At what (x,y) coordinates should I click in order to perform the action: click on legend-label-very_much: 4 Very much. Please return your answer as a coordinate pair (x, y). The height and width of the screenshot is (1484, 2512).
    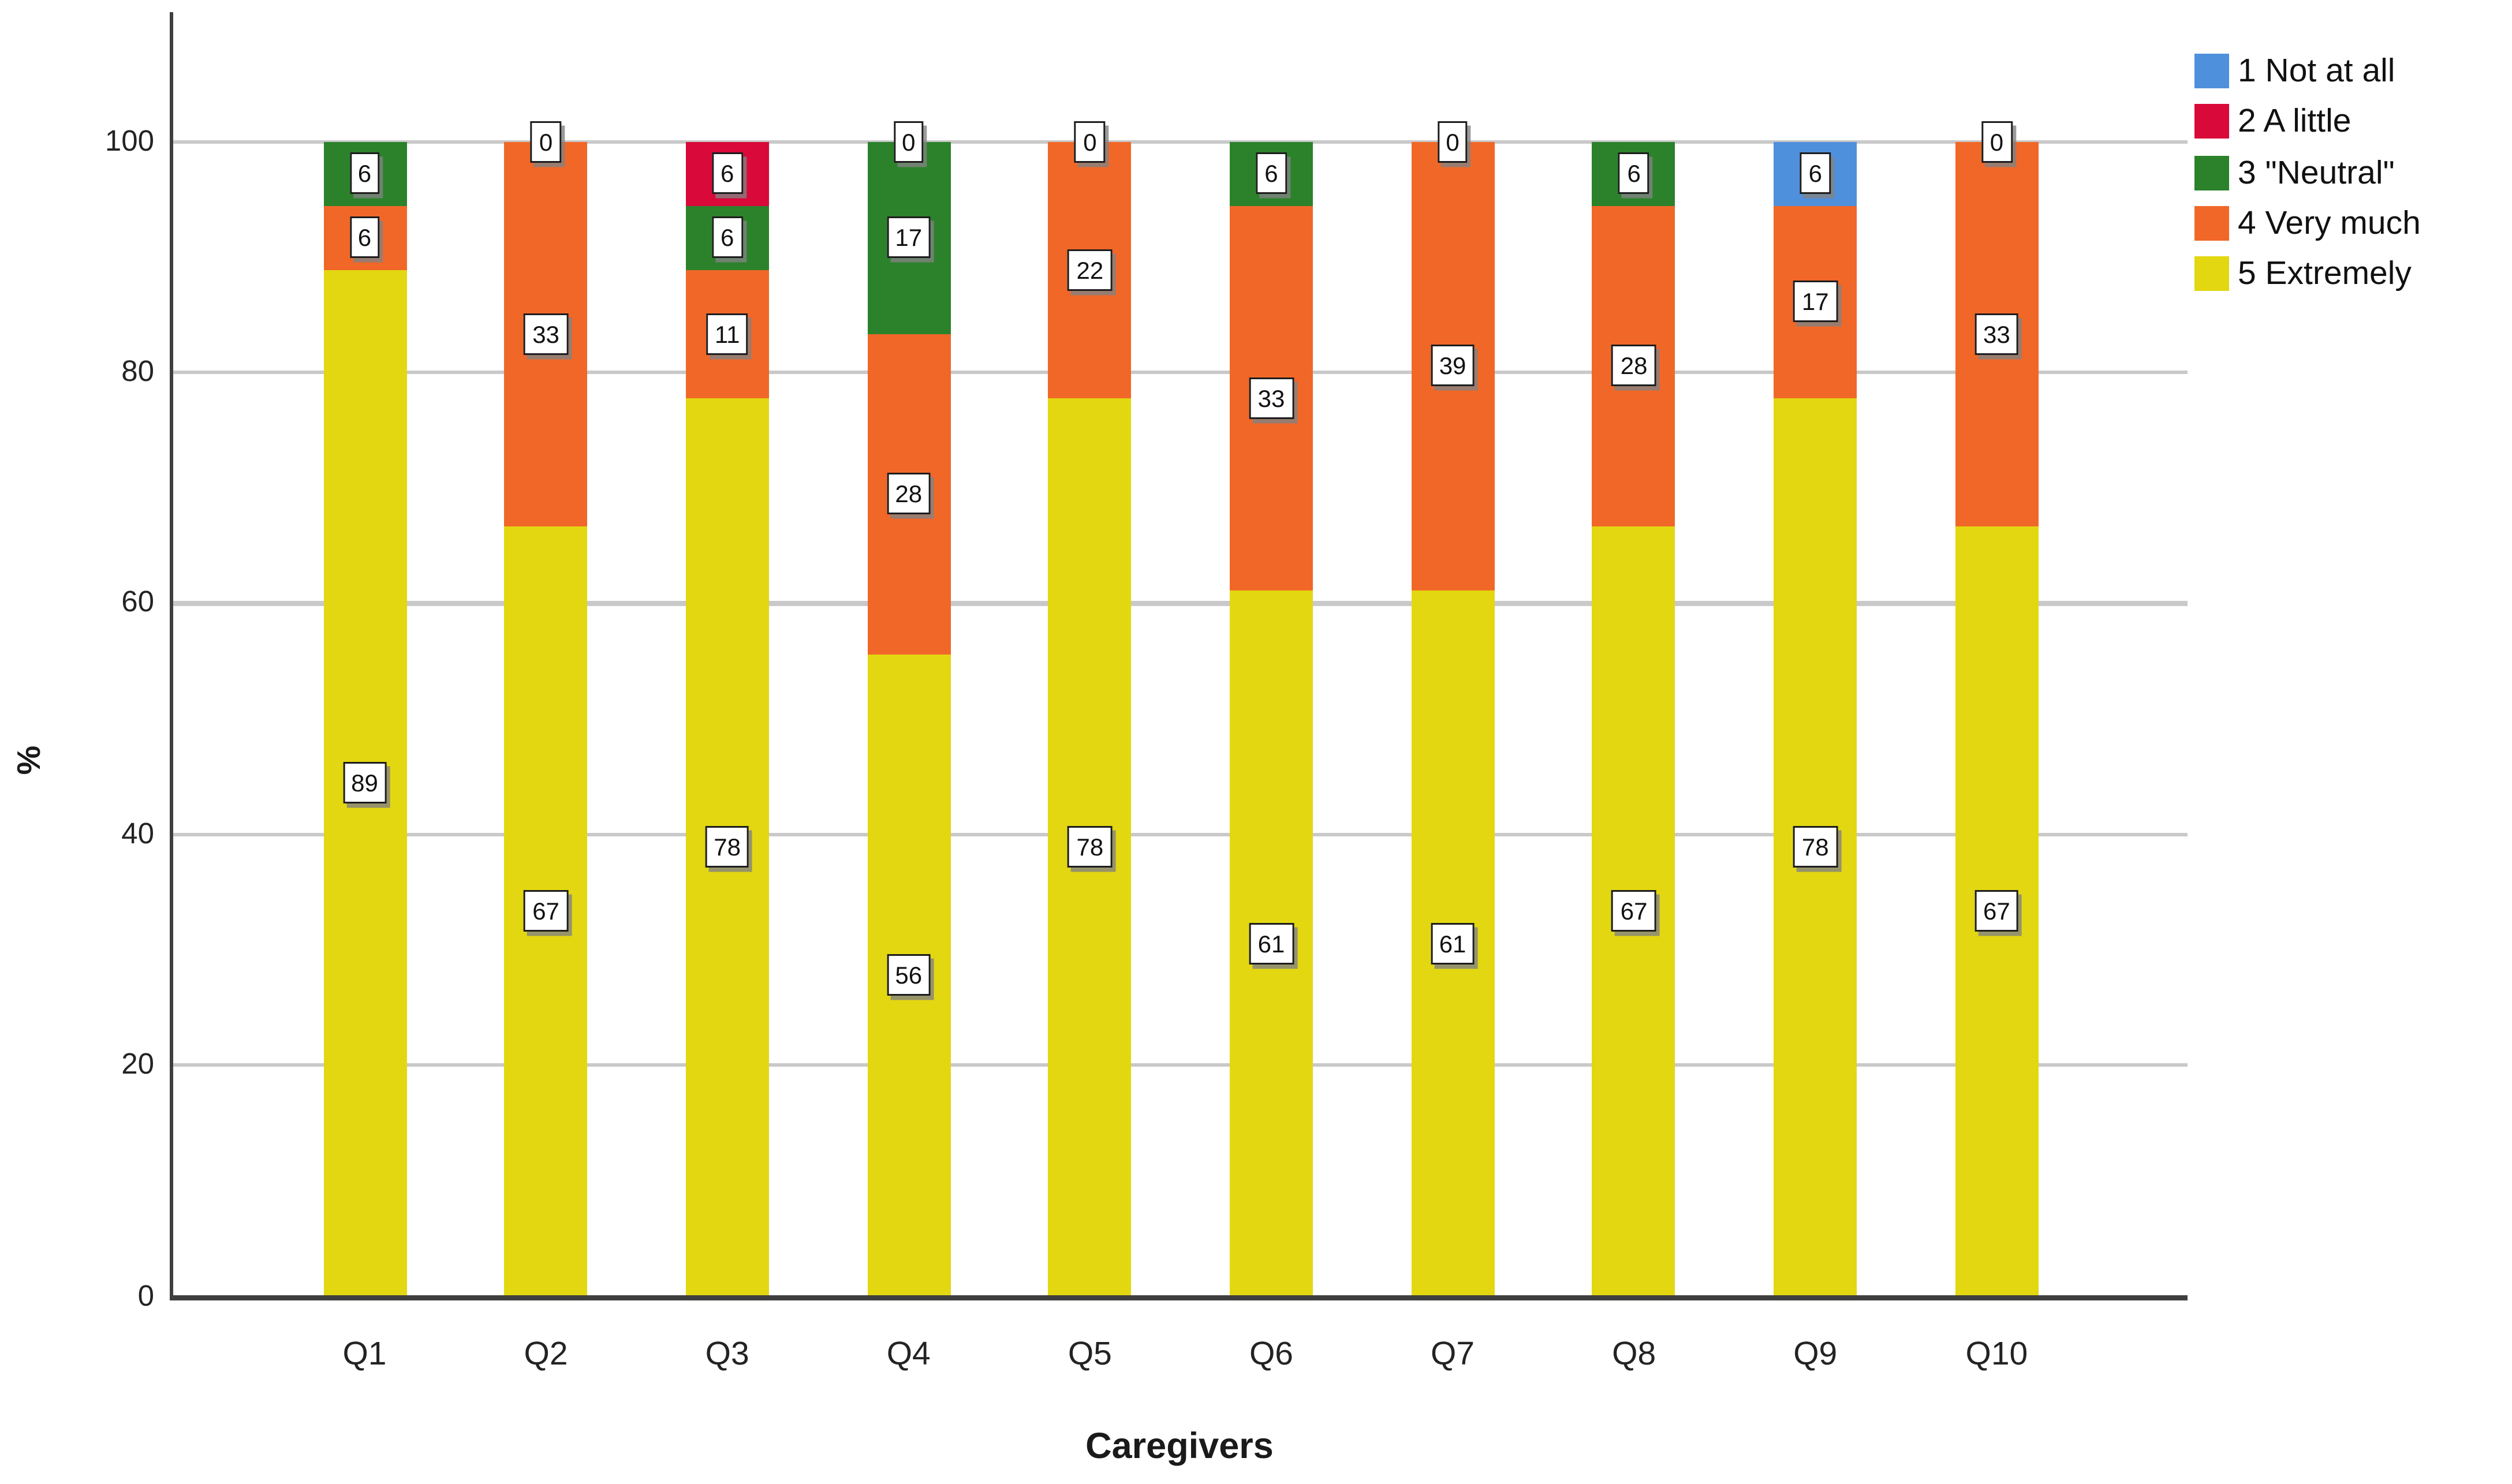
    Looking at the image, I should click on (2329, 224).